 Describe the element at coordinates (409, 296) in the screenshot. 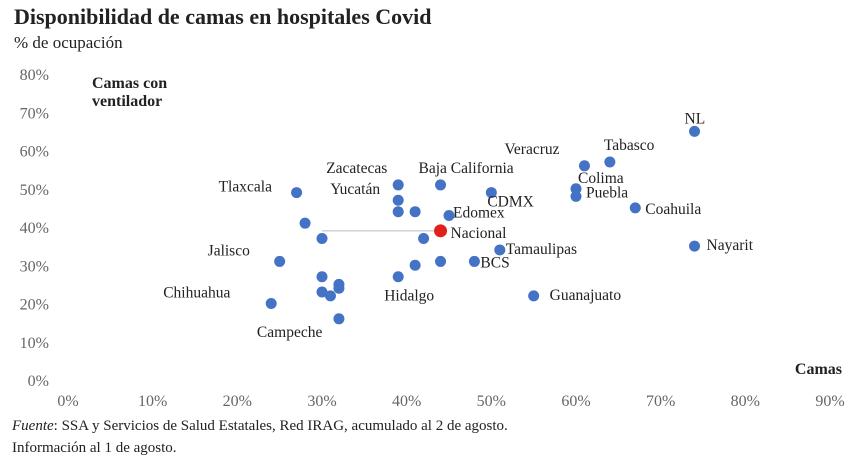

I see `data-label: Hidalgo` at that location.